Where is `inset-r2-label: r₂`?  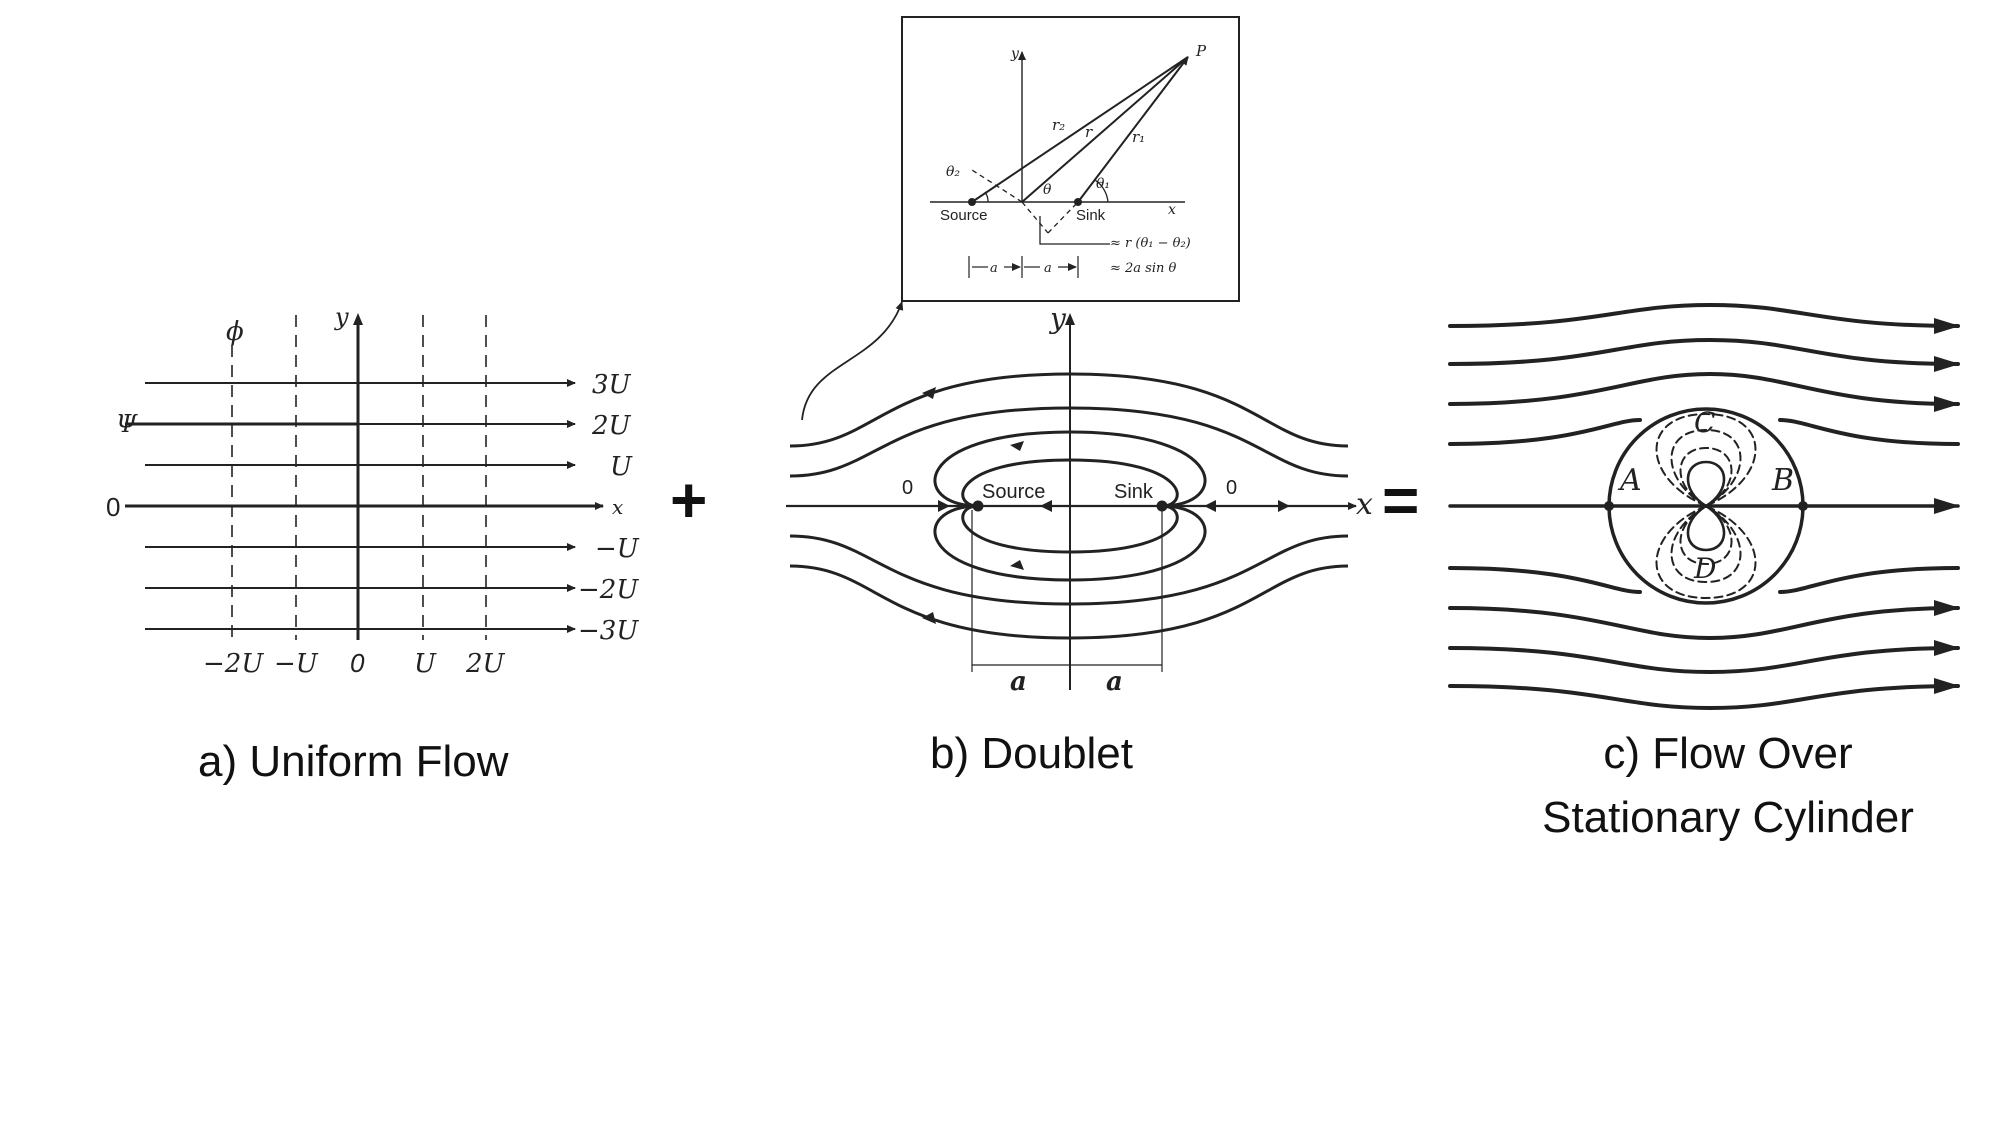 inset-r2-label: r₂ is located at coordinates (1058, 125).